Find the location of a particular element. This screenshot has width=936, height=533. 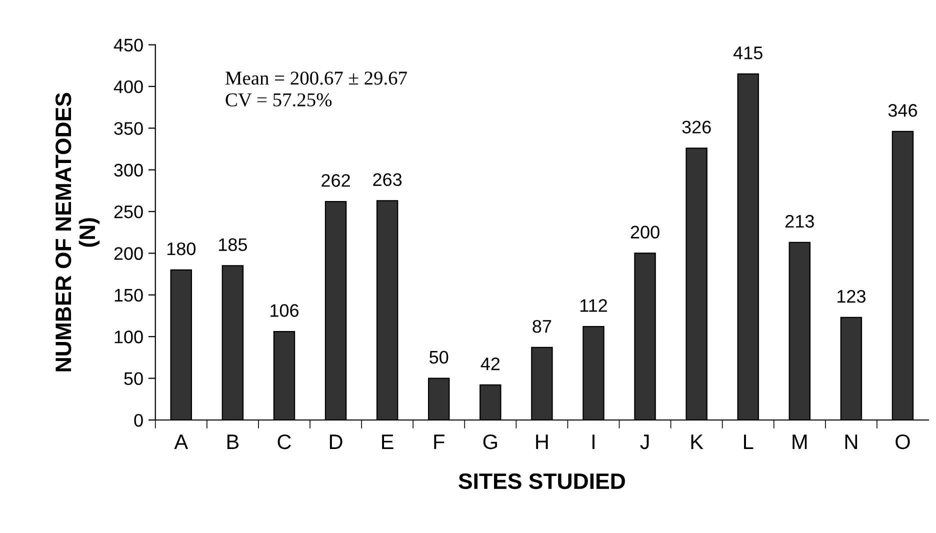

data-label: 123 is located at coordinates (852, 296).